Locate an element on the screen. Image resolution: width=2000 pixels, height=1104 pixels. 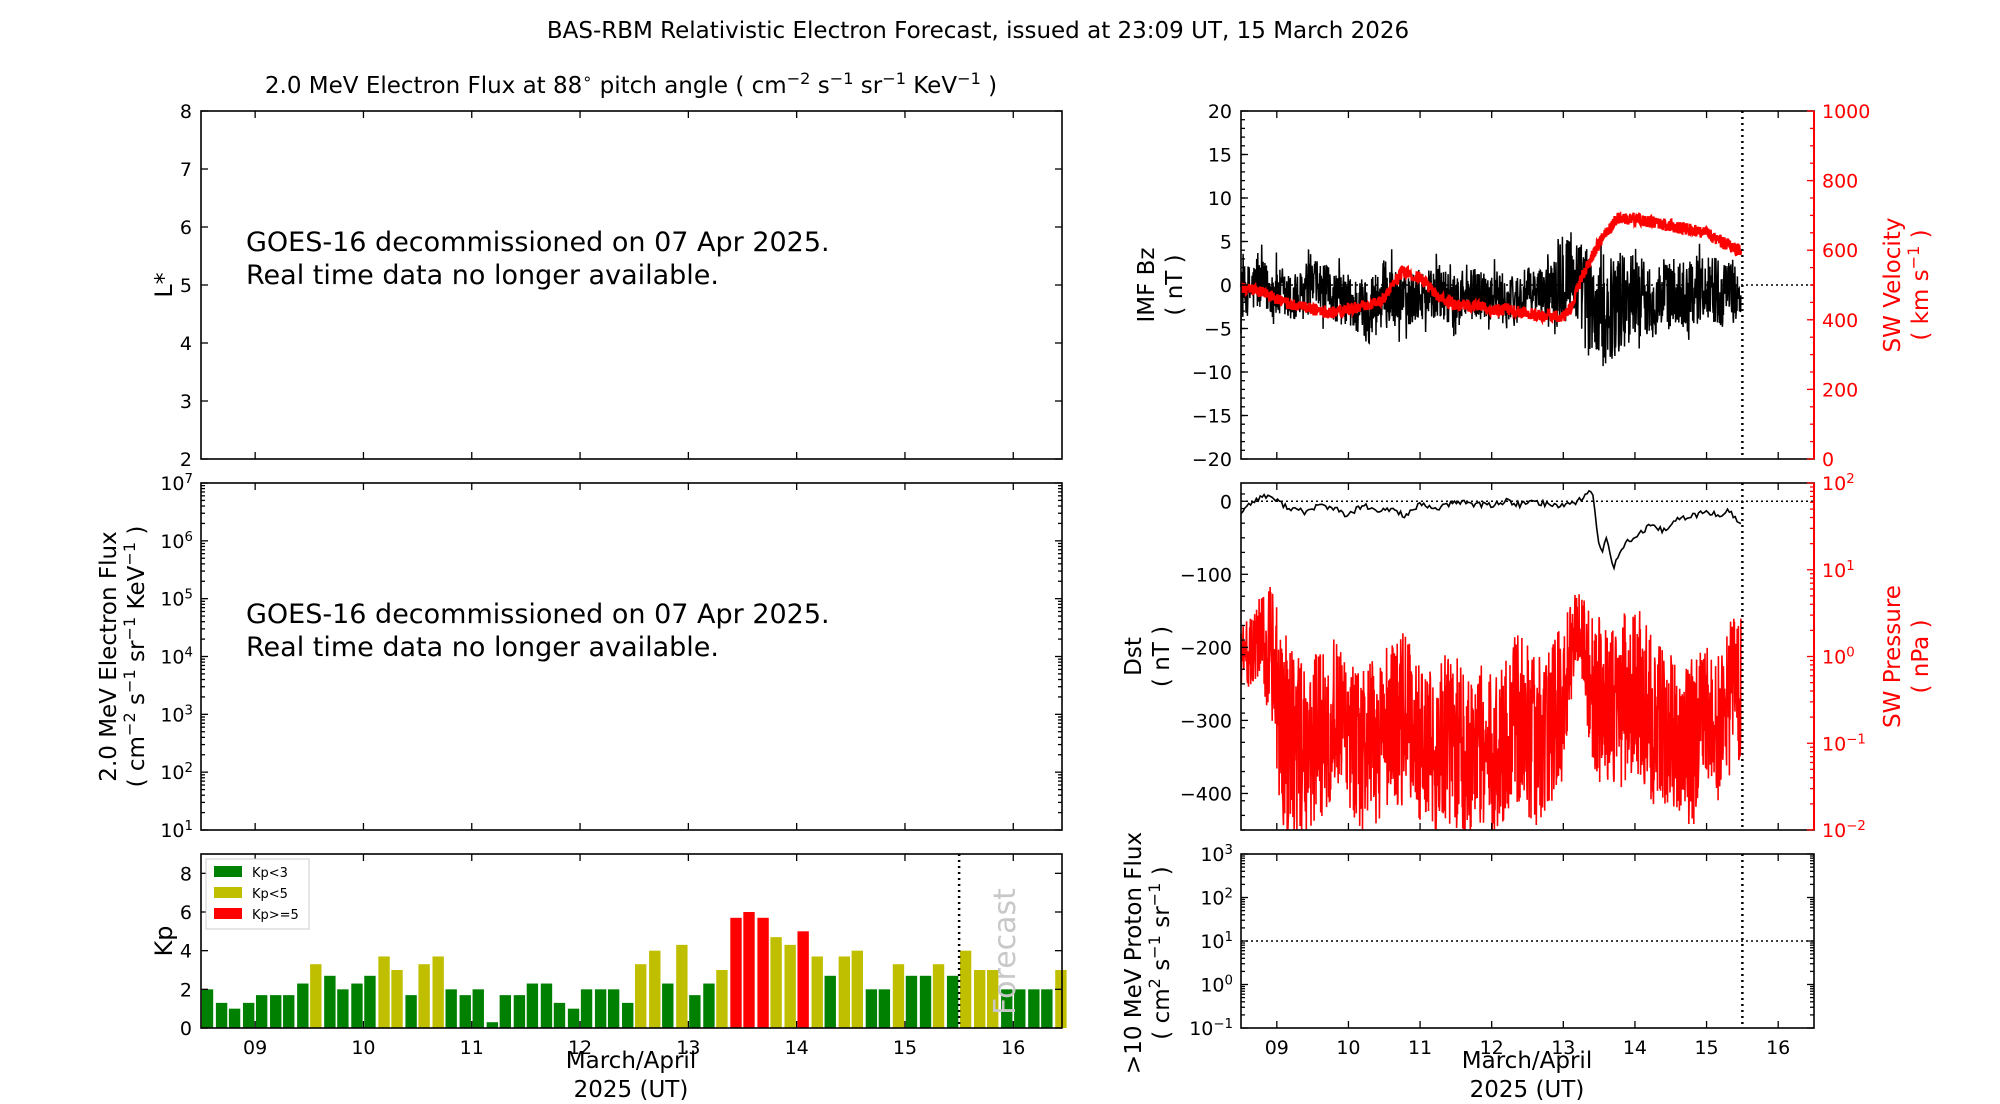
lstar-y-tick-label: 5 is located at coordinates (186, 286).